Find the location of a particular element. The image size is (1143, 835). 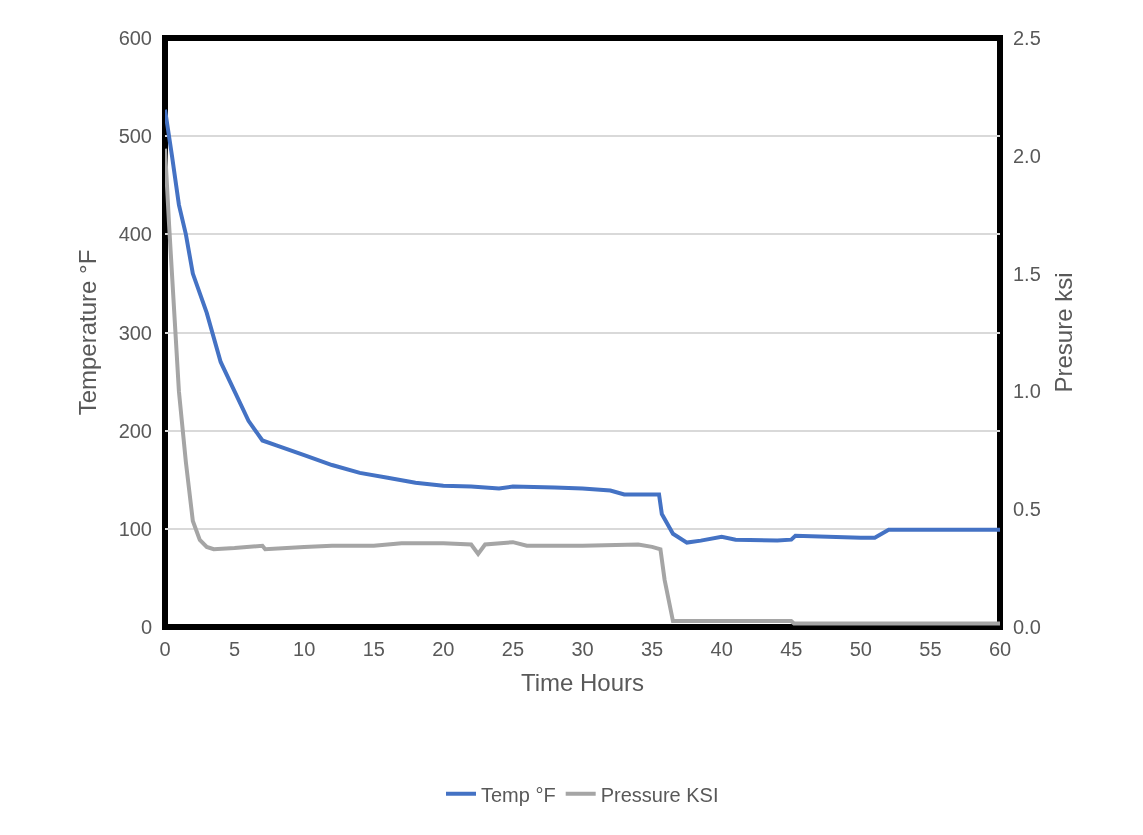

y2-tick-label: 0.5 is located at coordinates (1027, 509).